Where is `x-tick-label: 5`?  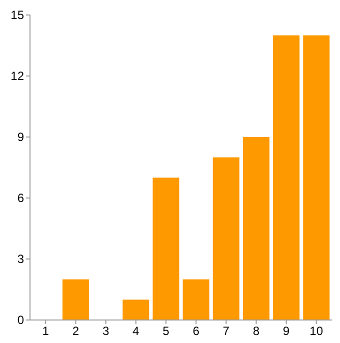 x-tick-label: 5 is located at coordinates (166, 331).